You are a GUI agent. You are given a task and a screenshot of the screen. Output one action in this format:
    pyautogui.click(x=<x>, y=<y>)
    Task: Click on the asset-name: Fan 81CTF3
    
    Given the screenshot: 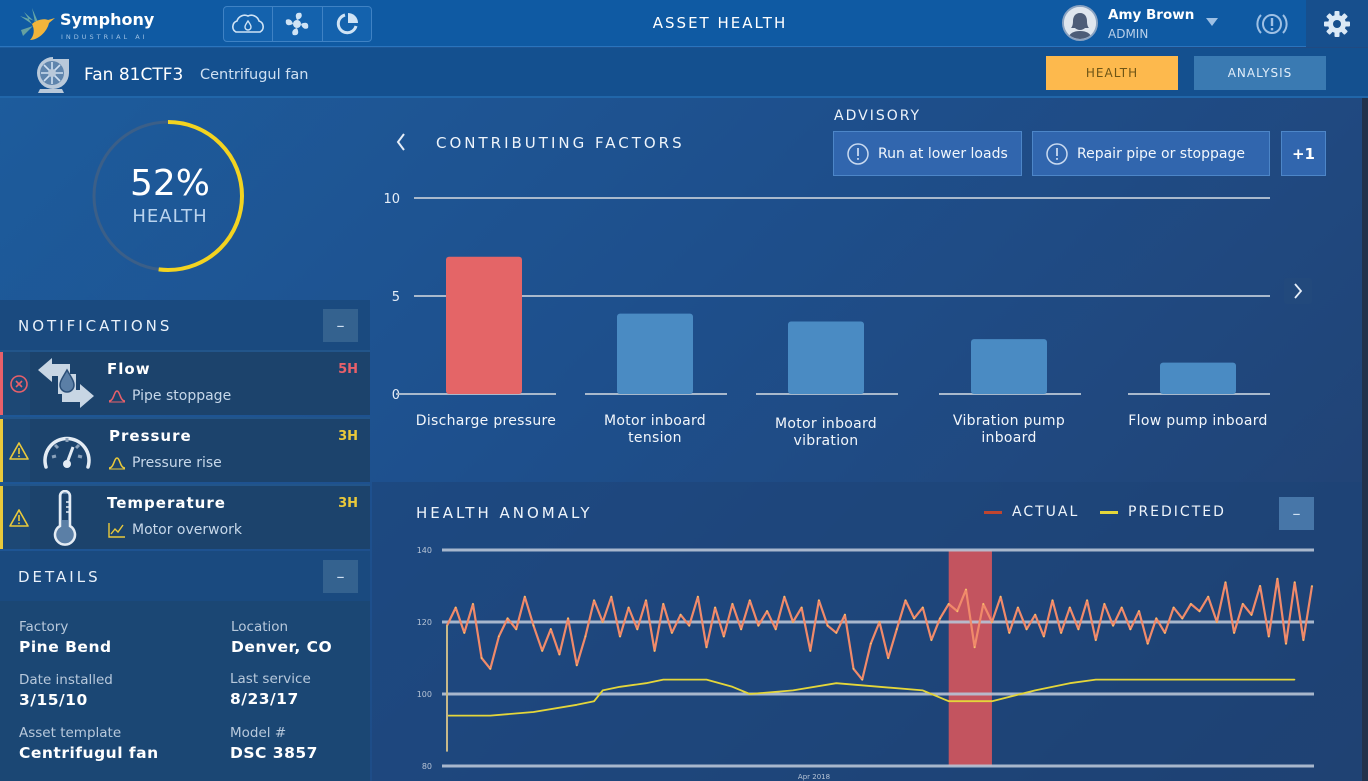 What is the action you would take?
    pyautogui.click(x=134, y=75)
    